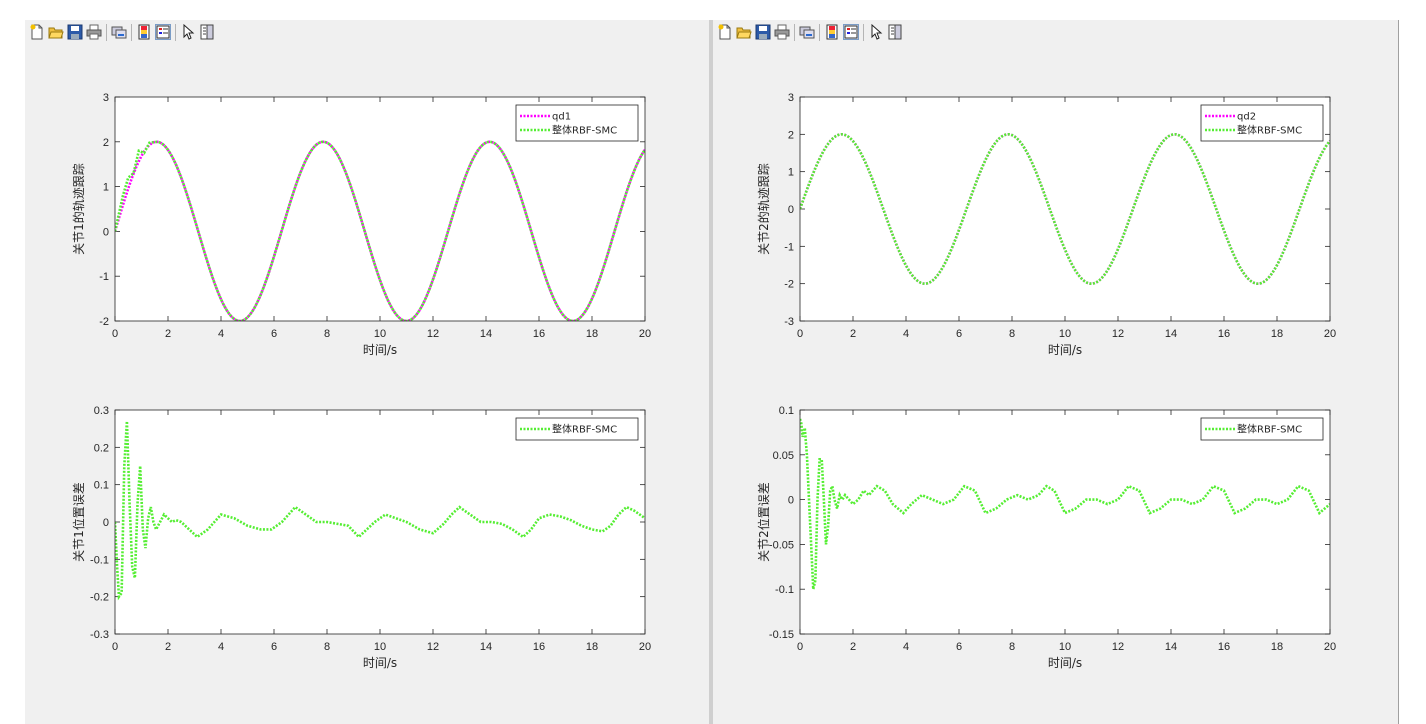 The height and width of the screenshot is (724, 1426). What do you see at coordinates (783, 456) in the screenshot?
I see `y-tick-label: 0.05` at bounding box center [783, 456].